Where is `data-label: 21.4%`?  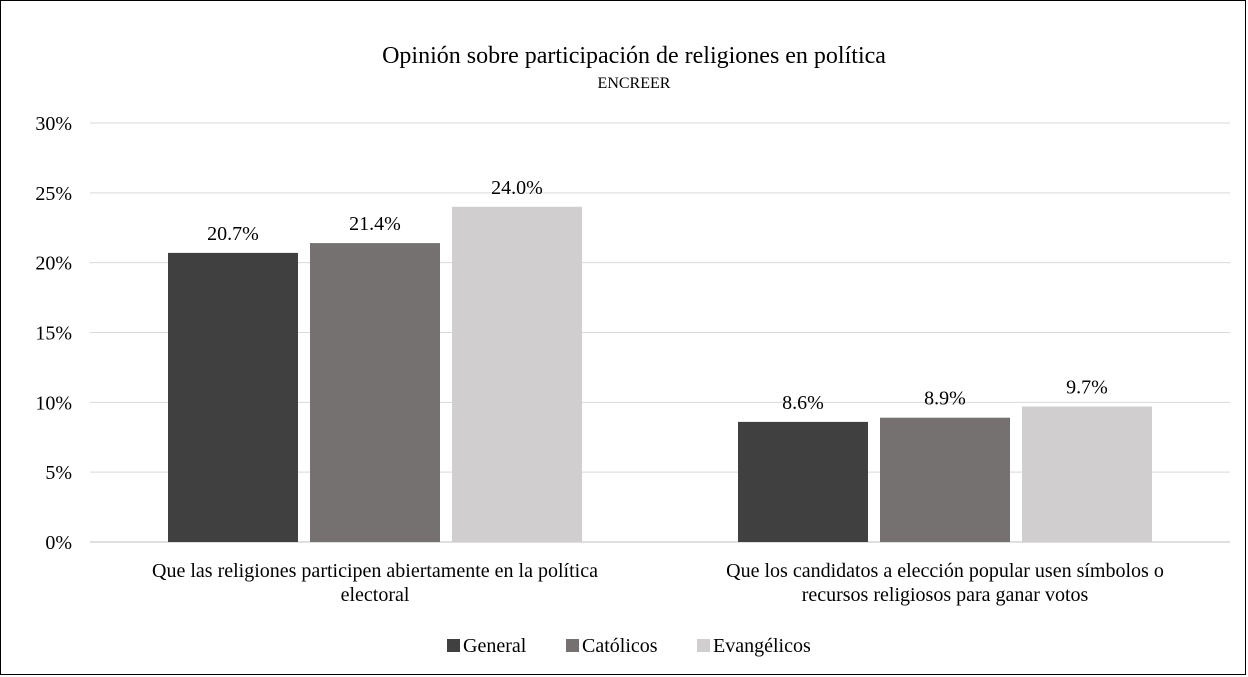 data-label: 21.4% is located at coordinates (375, 224).